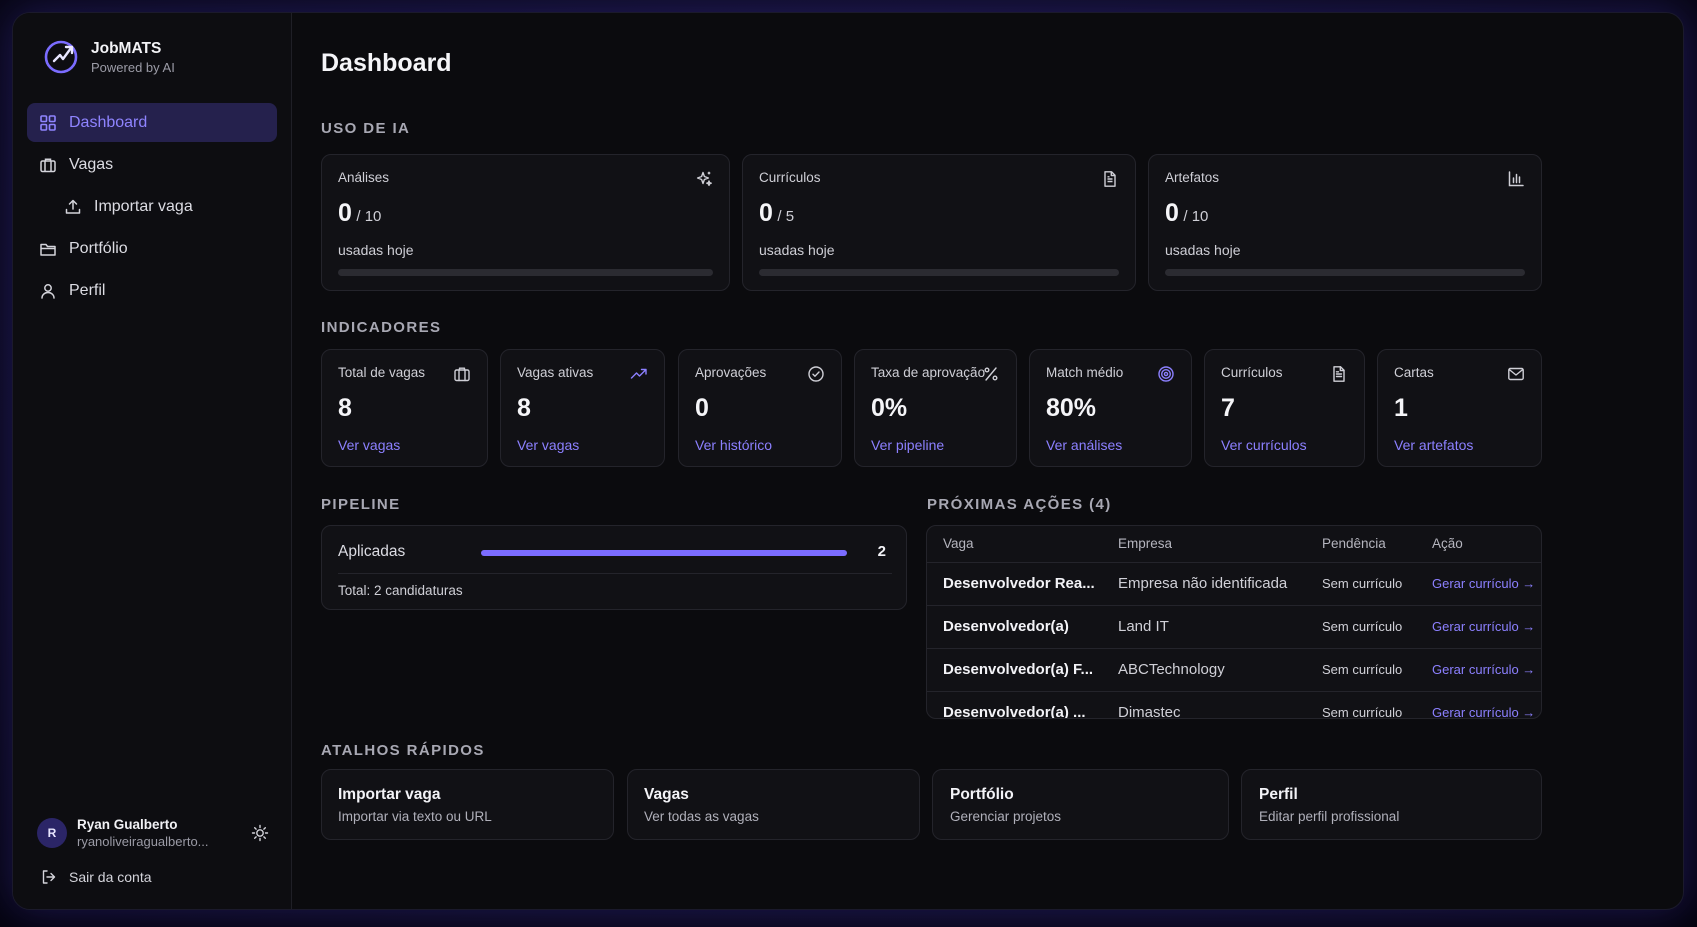 The height and width of the screenshot is (927, 1697). What do you see at coordinates (525, 222) in the screenshot?
I see `ia-card-analises: Análises 0 / 10 usadas hoje` at bounding box center [525, 222].